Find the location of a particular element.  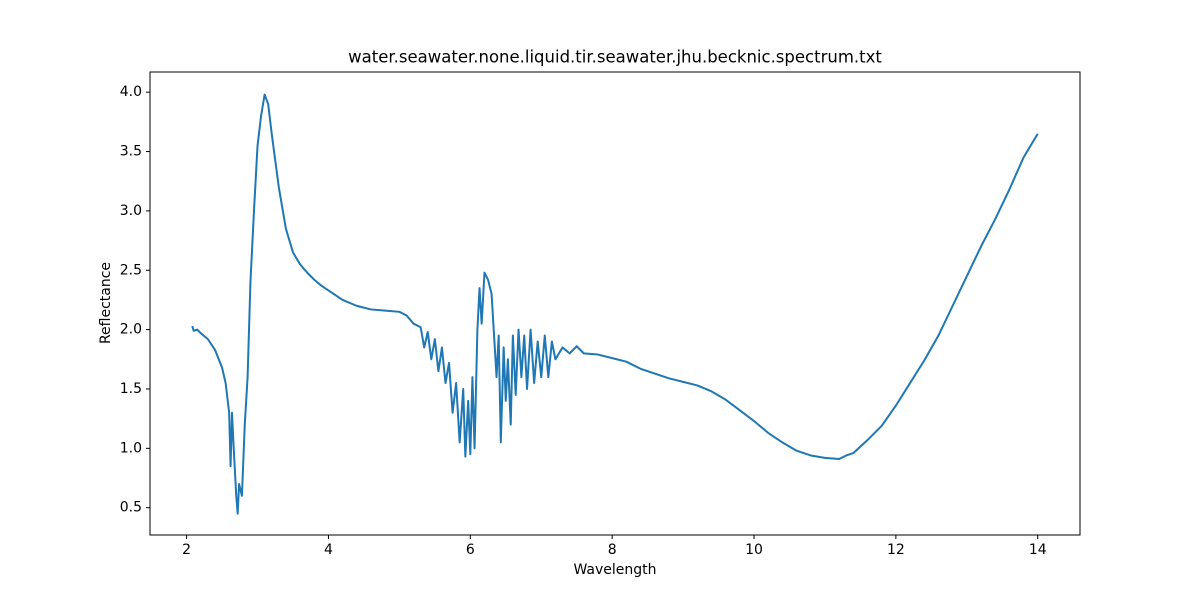

y-tick-label: 1.5 is located at coordinates (131, 389).